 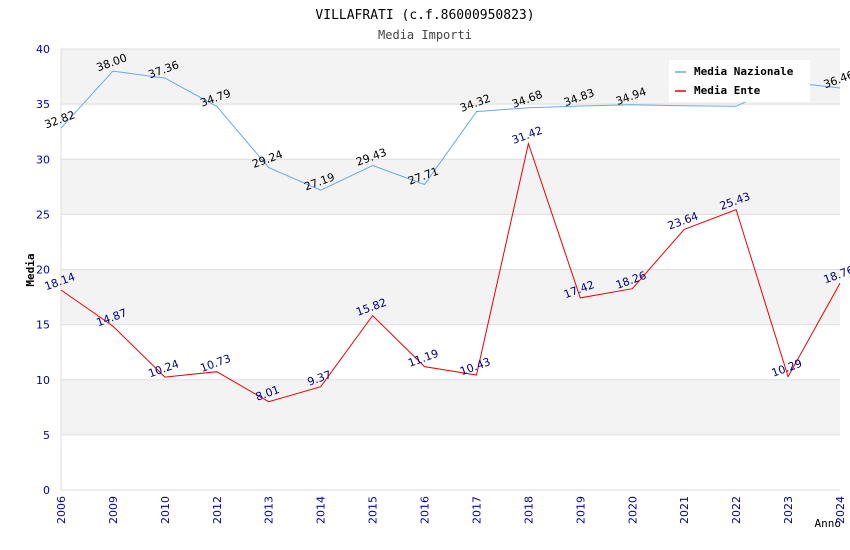 What do you see at coordinates (425, 35) in the screenshot?
I see `chart-subtitle: Media Importi` at bounding box center [425, 35].